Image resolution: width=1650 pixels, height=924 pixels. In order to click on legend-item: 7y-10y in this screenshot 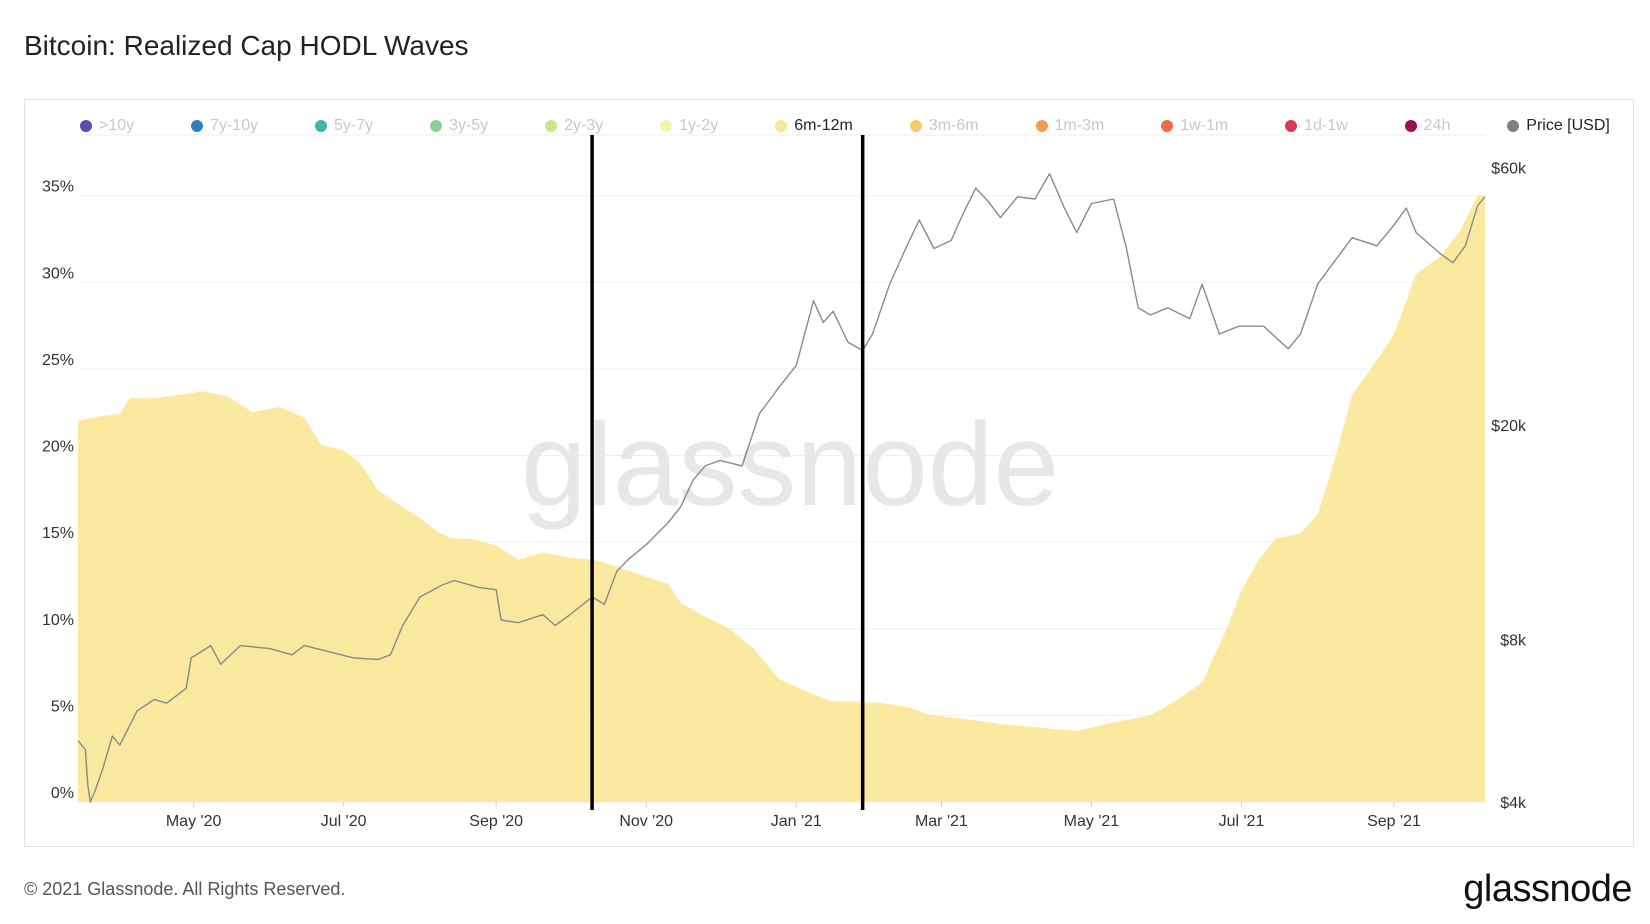, I will do `click(224, 126)`.